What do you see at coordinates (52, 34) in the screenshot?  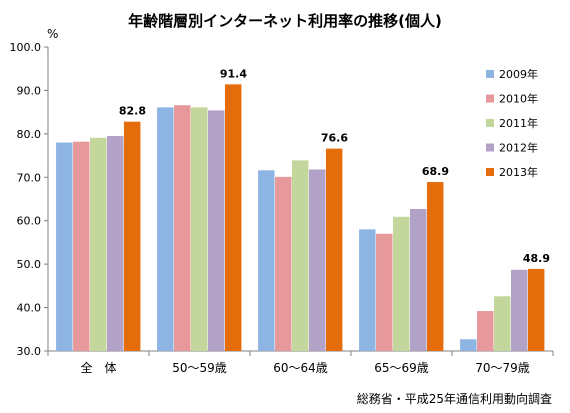 I see `y-unit-label: %` at bounding box center [52, 34].